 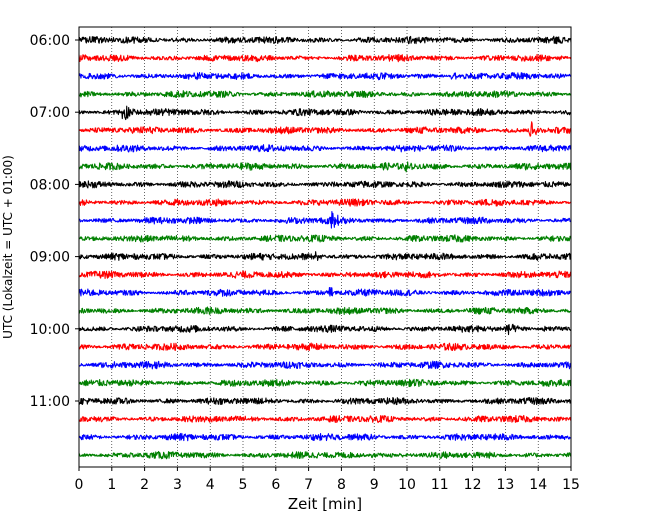 What do you see at coordinates (79, 485) in the screenshot?
I see `x-tick-label-0: 0` at bounding box center [79, 485].